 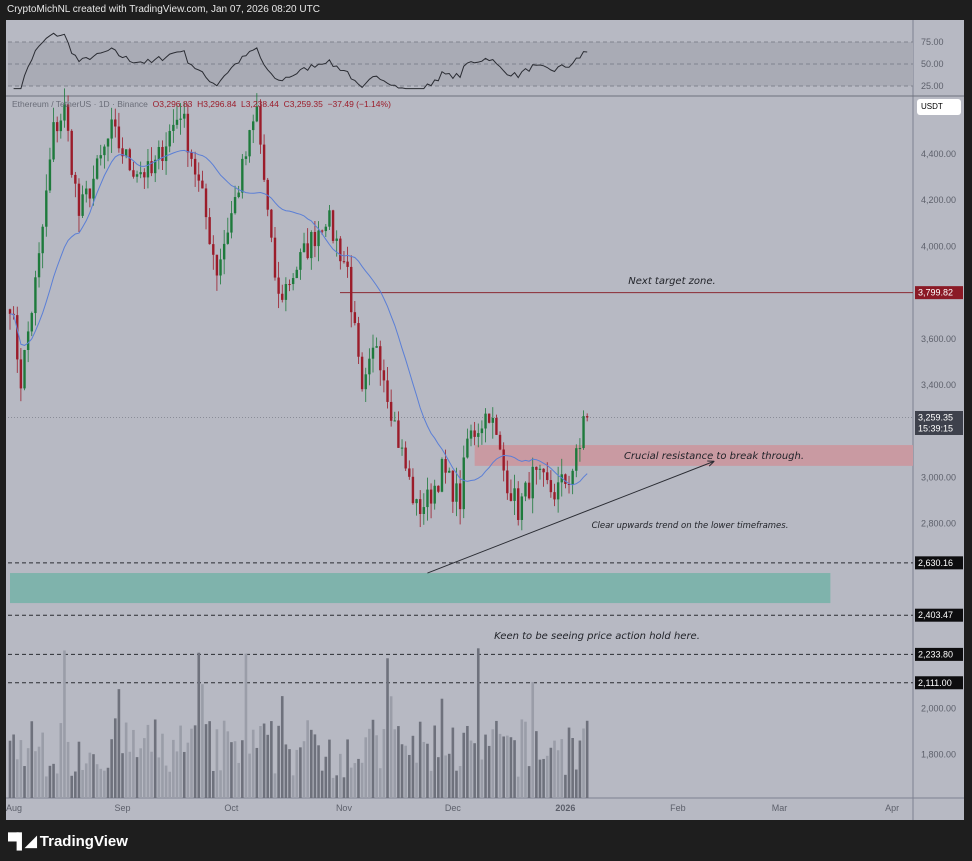 I want to click on level-price-tag-bg, so click(x=939, y=563).